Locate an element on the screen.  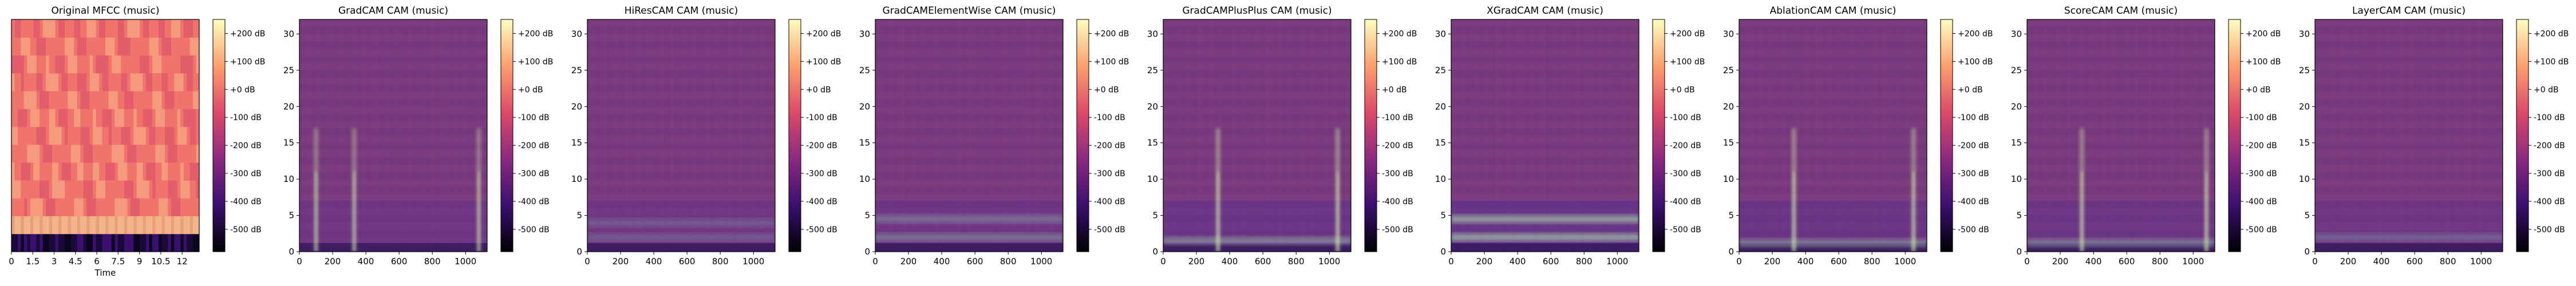
x-tick-label: 3 is located at coordinates (54, 261).